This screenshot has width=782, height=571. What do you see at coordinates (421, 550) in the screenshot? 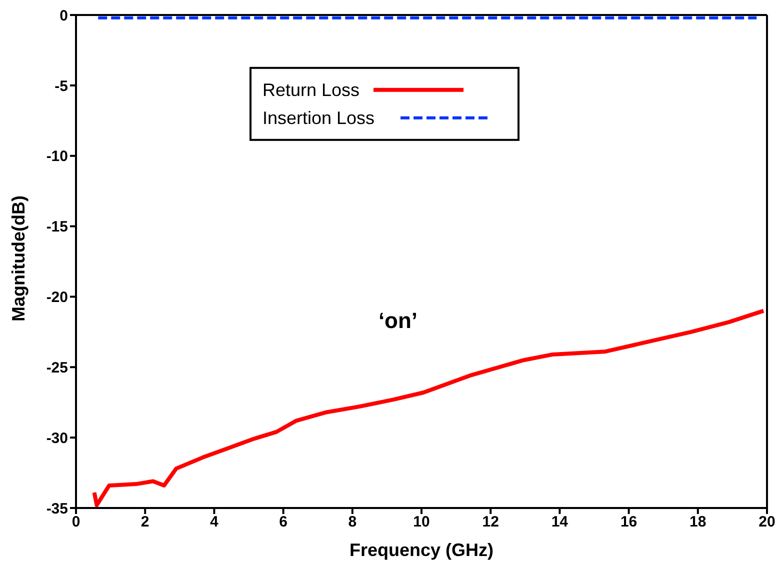
I see `x-axis-title: Frequency (GHz)` at bounding box center [421, 550].